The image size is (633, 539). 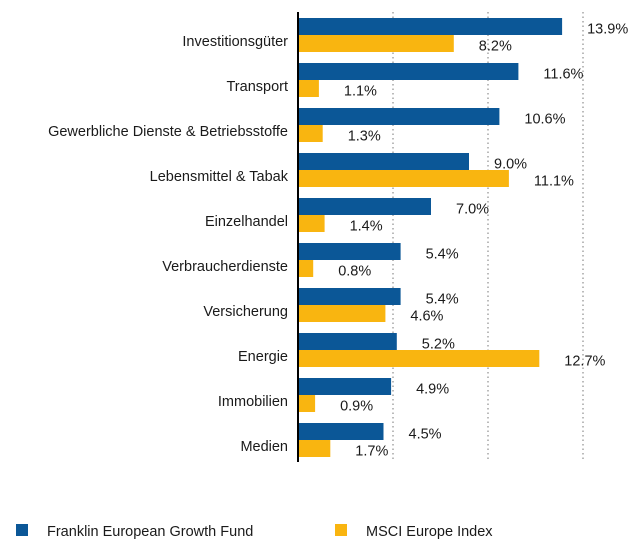 I want to click on value-label: 11.1%, so click(x=554, y=181).